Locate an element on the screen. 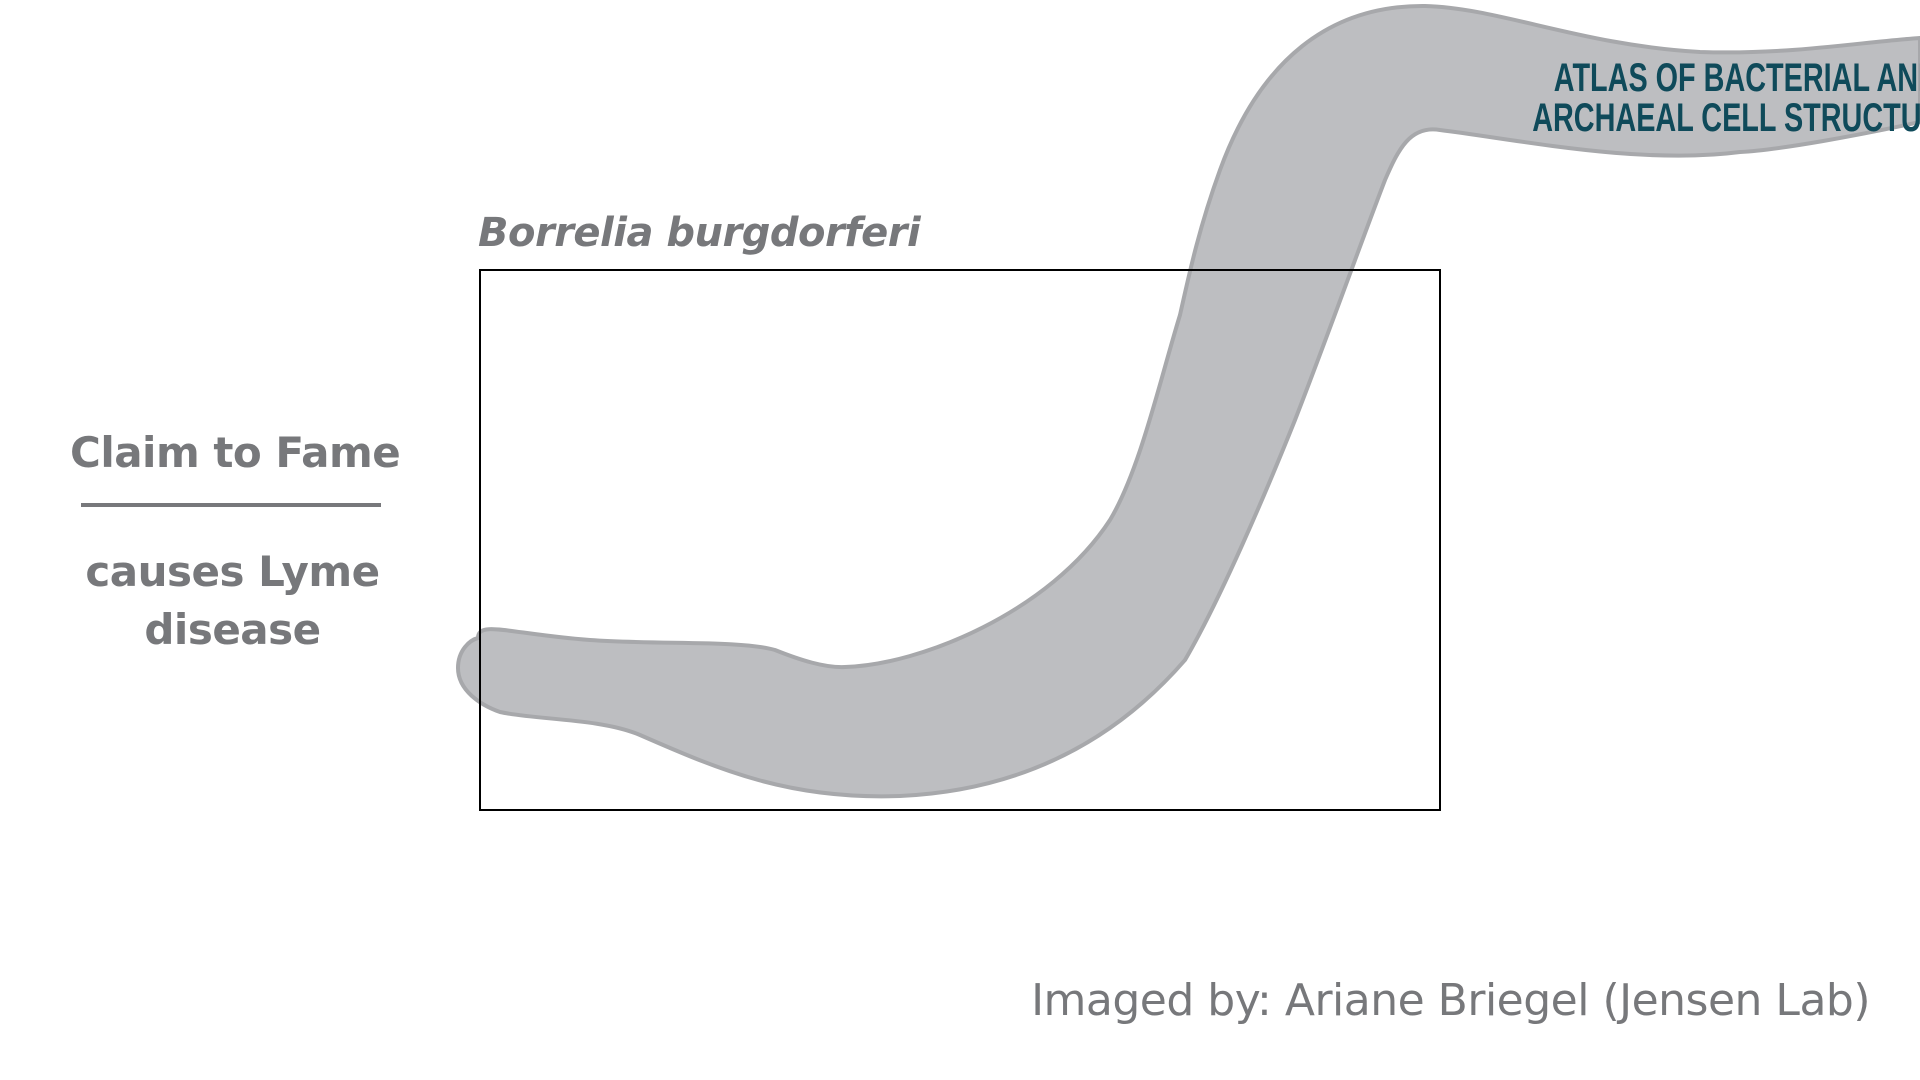  logo-line-1: Atlas of Bacterial and is located at coordinates (1736, 78).